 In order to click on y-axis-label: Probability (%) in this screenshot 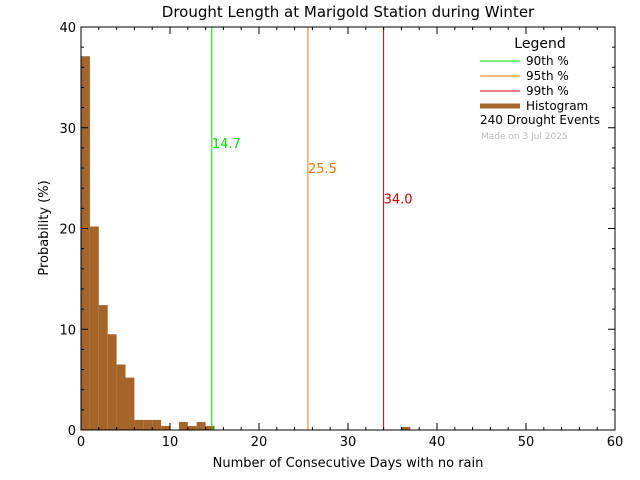, I will do `click(44, 227)`.